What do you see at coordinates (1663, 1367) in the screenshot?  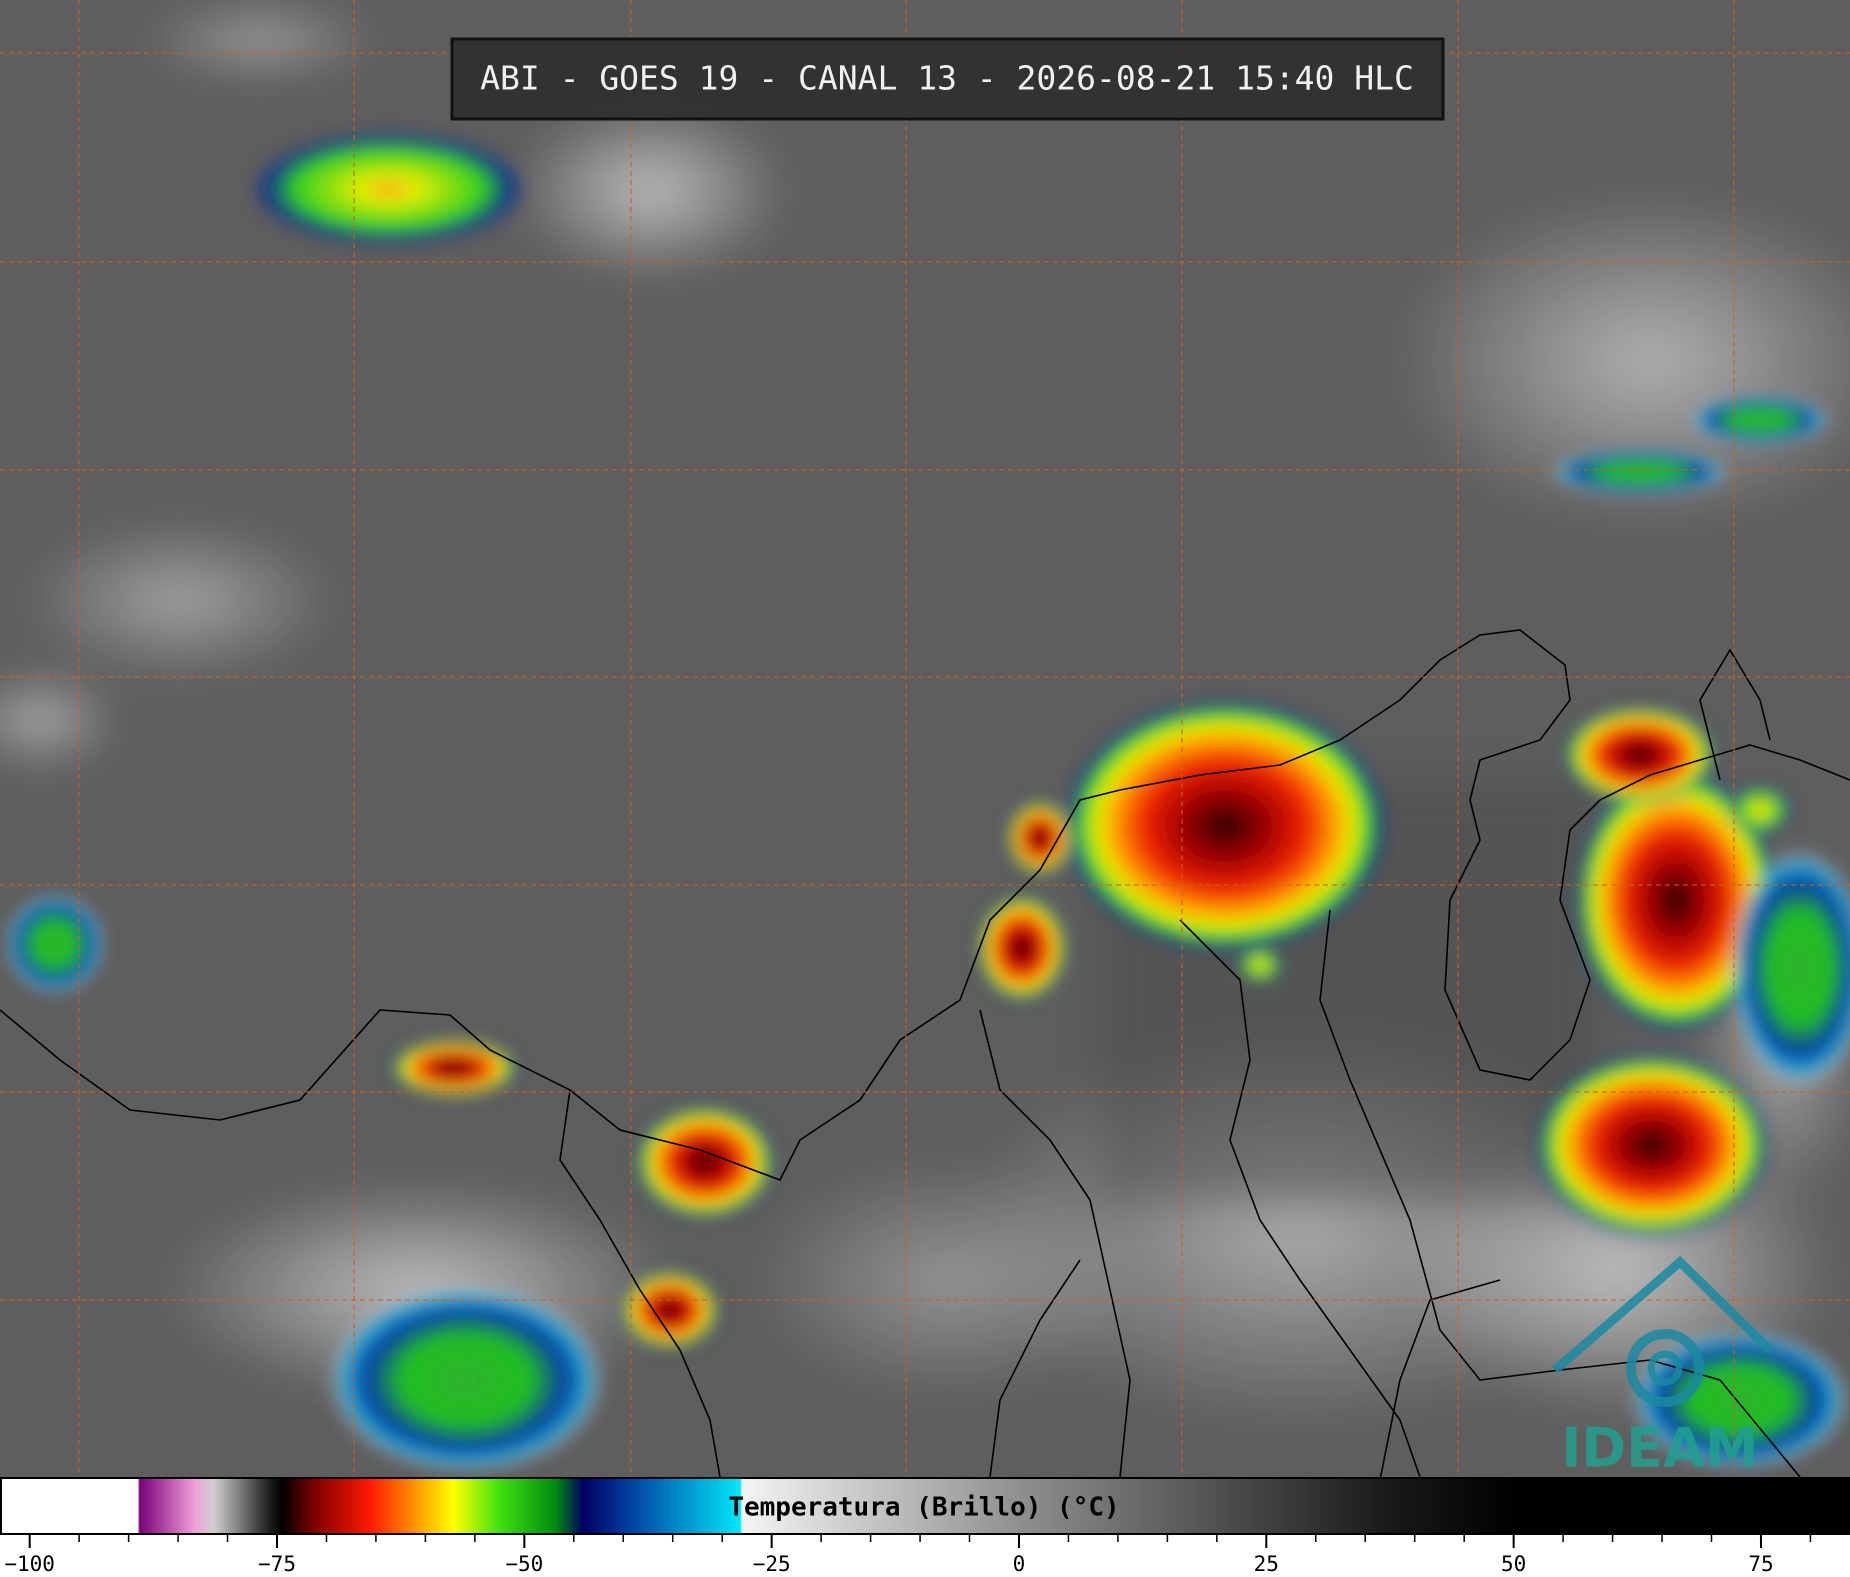 I see `logo: IDEAM` at bounding box center [1663, 1367].